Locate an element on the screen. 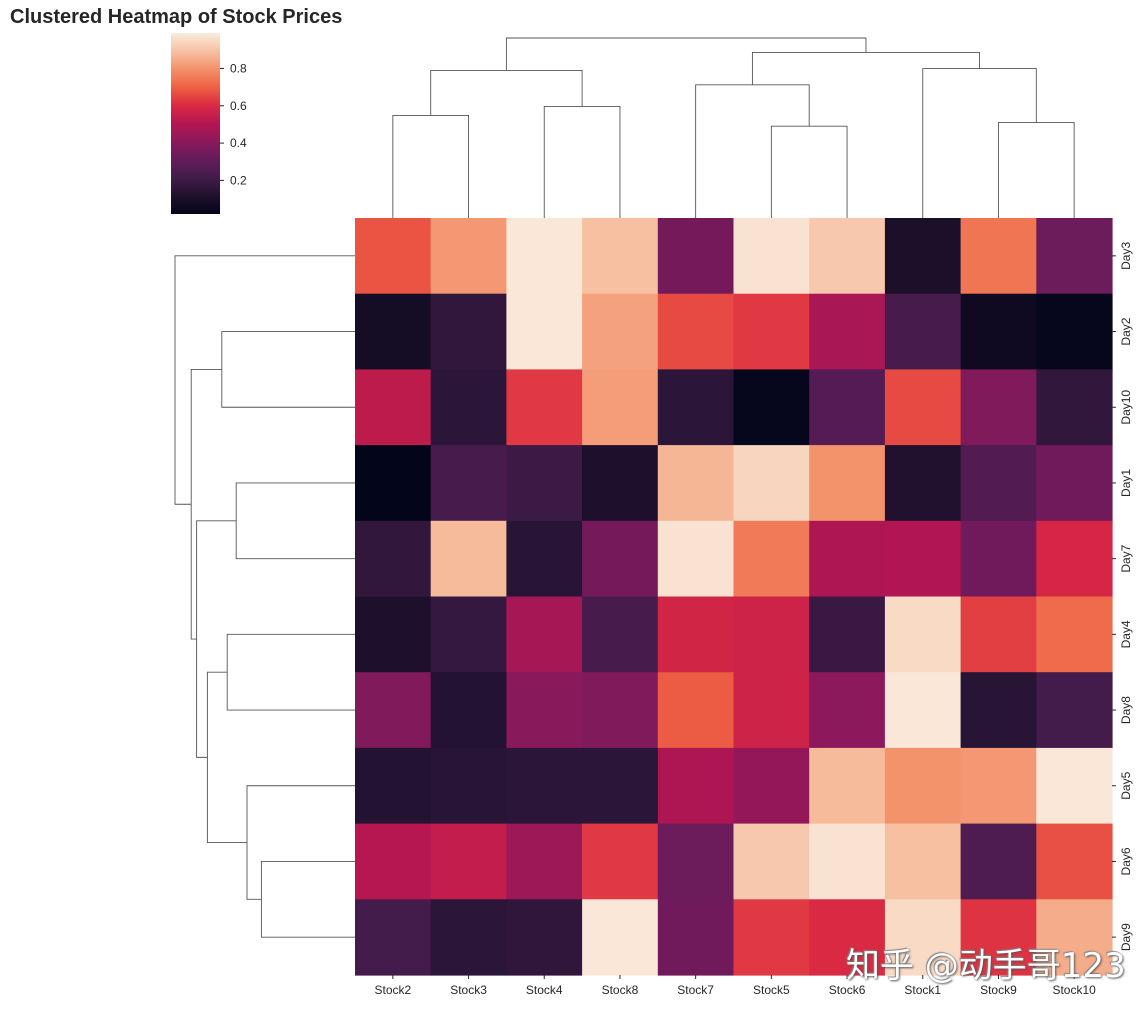 The image size is (1144, 1009). x-tick-label-Stock9: Stock9 is located at coordinates (998, 990).